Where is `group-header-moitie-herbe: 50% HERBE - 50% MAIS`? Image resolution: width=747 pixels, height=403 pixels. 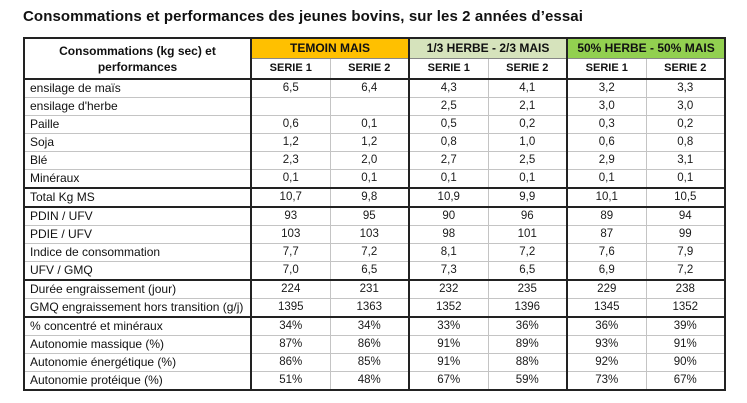
group-header-moitie-herbe: 50% HERBE - 50% MAIS is located at coordinates (646, 48).